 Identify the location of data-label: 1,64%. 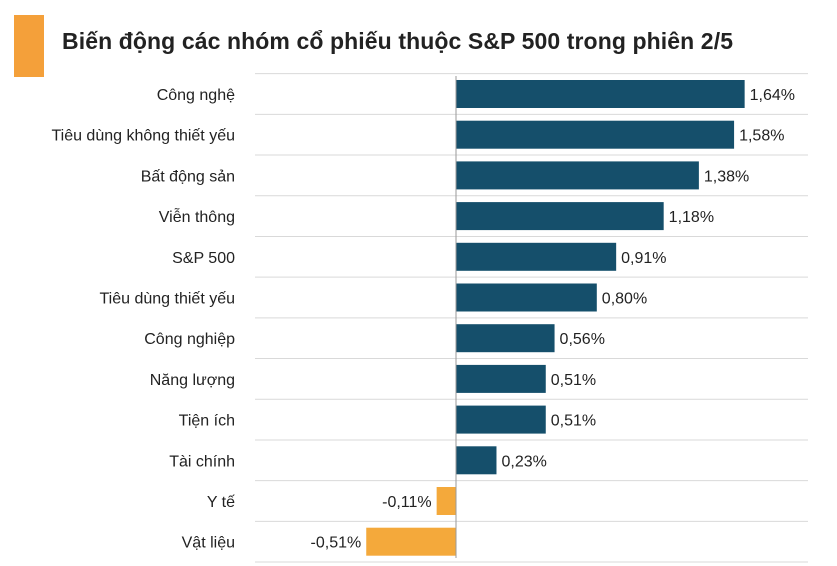
(772, 95).